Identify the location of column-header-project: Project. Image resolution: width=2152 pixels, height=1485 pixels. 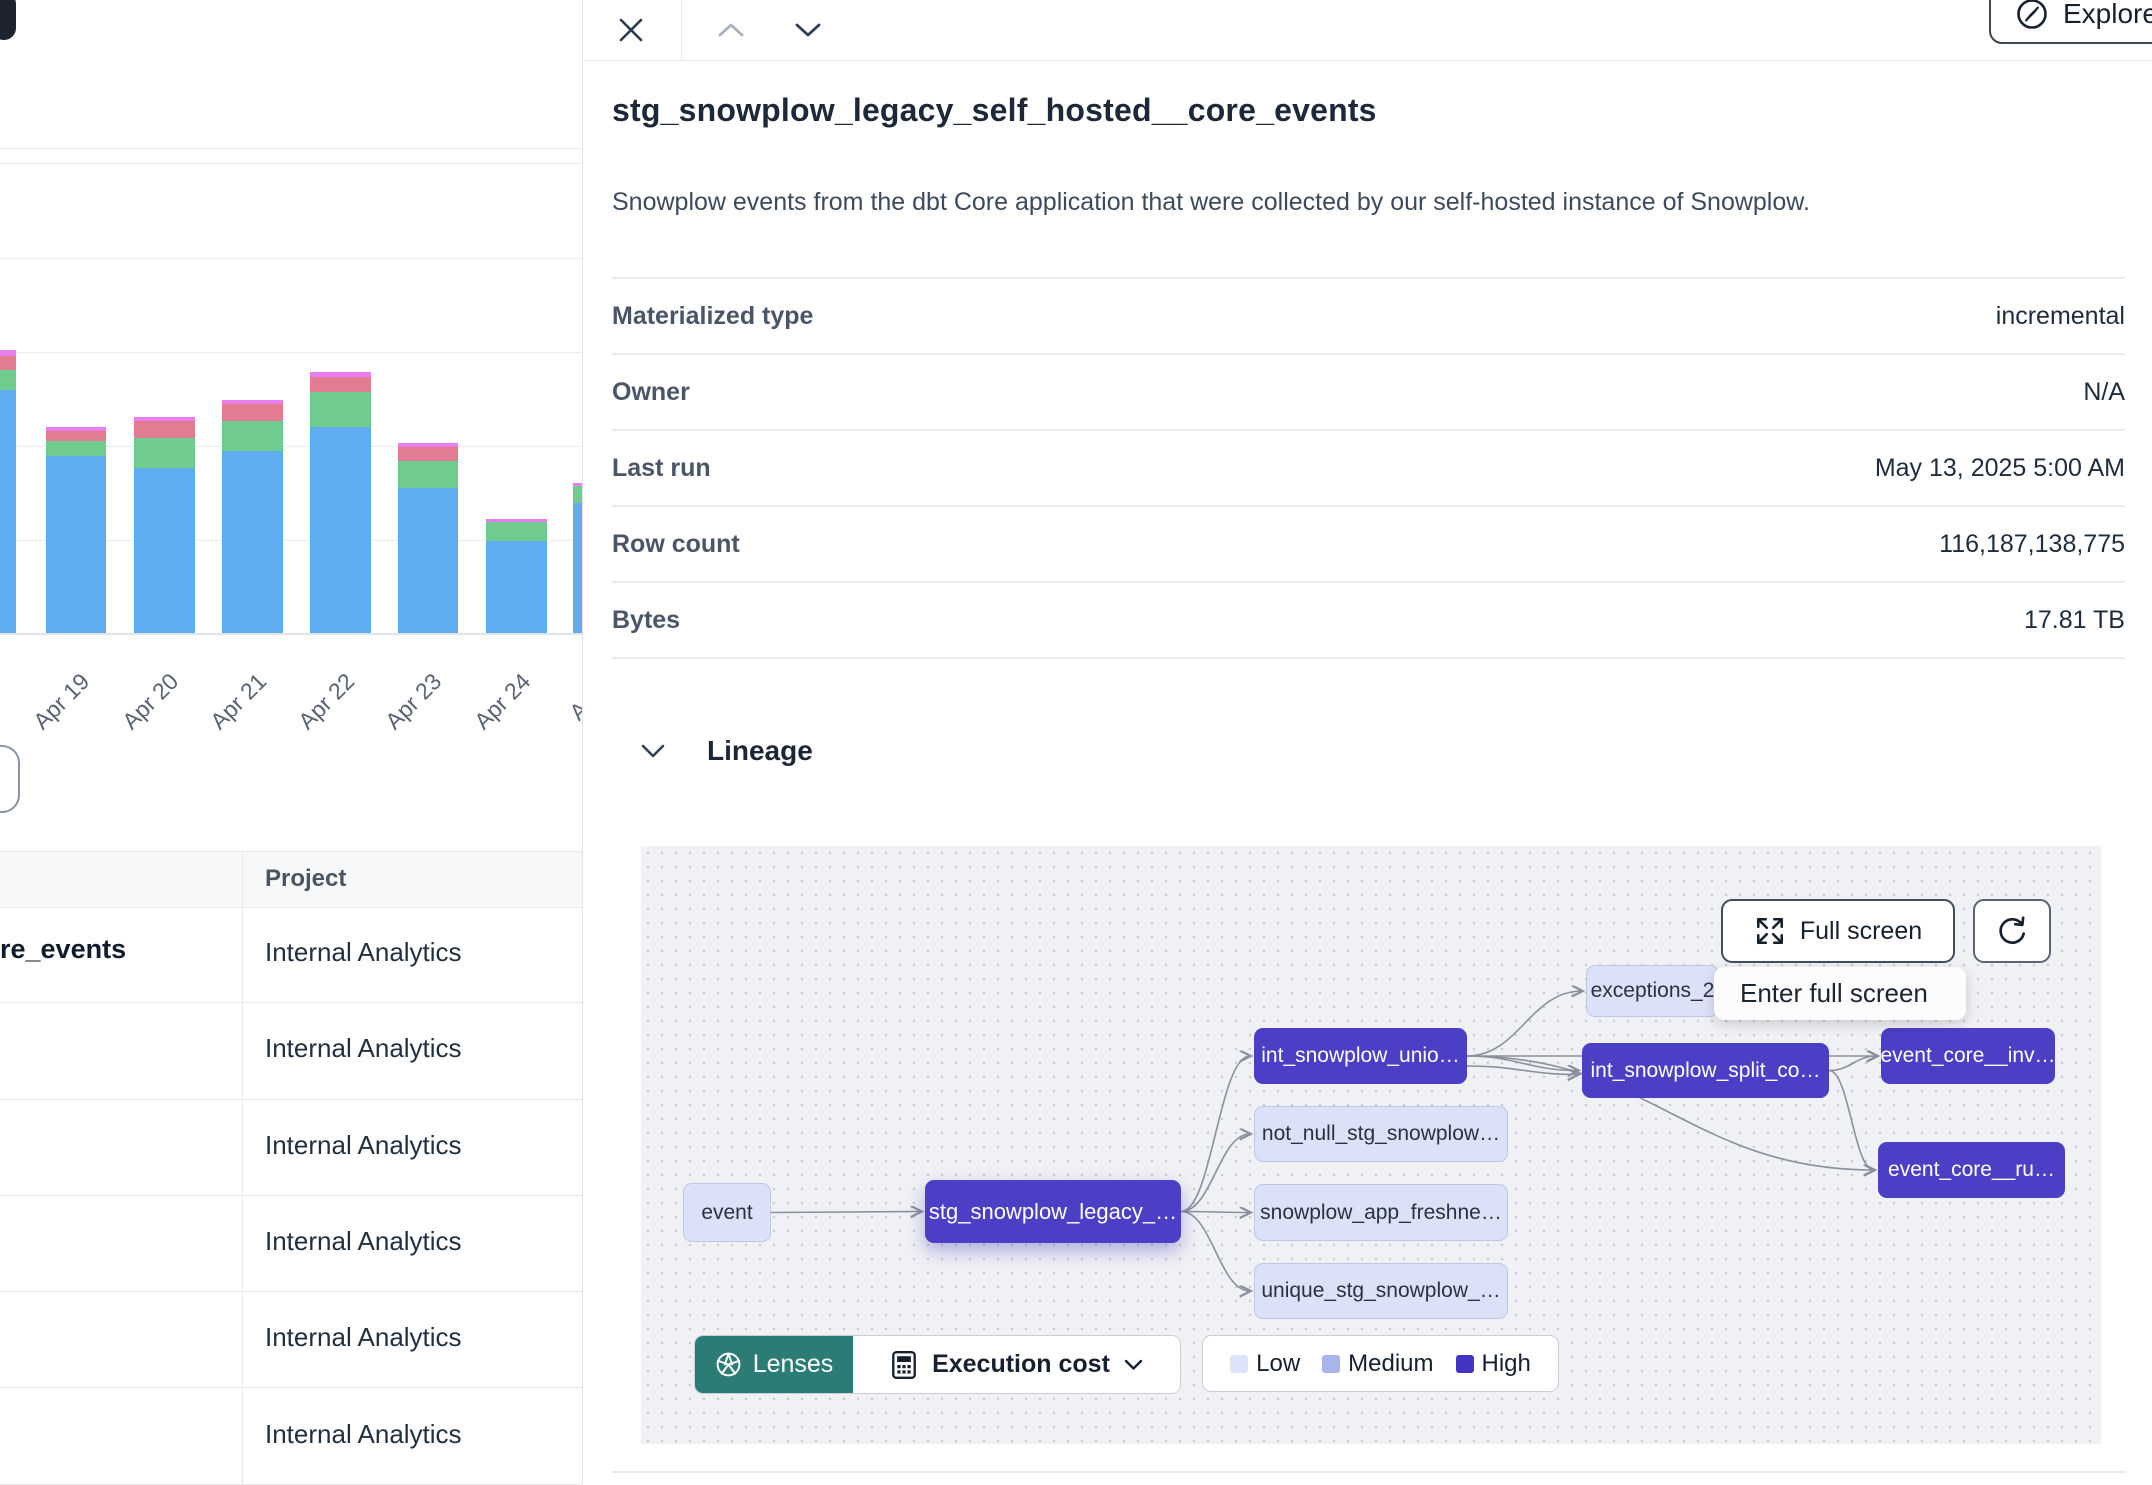
(306, 878).